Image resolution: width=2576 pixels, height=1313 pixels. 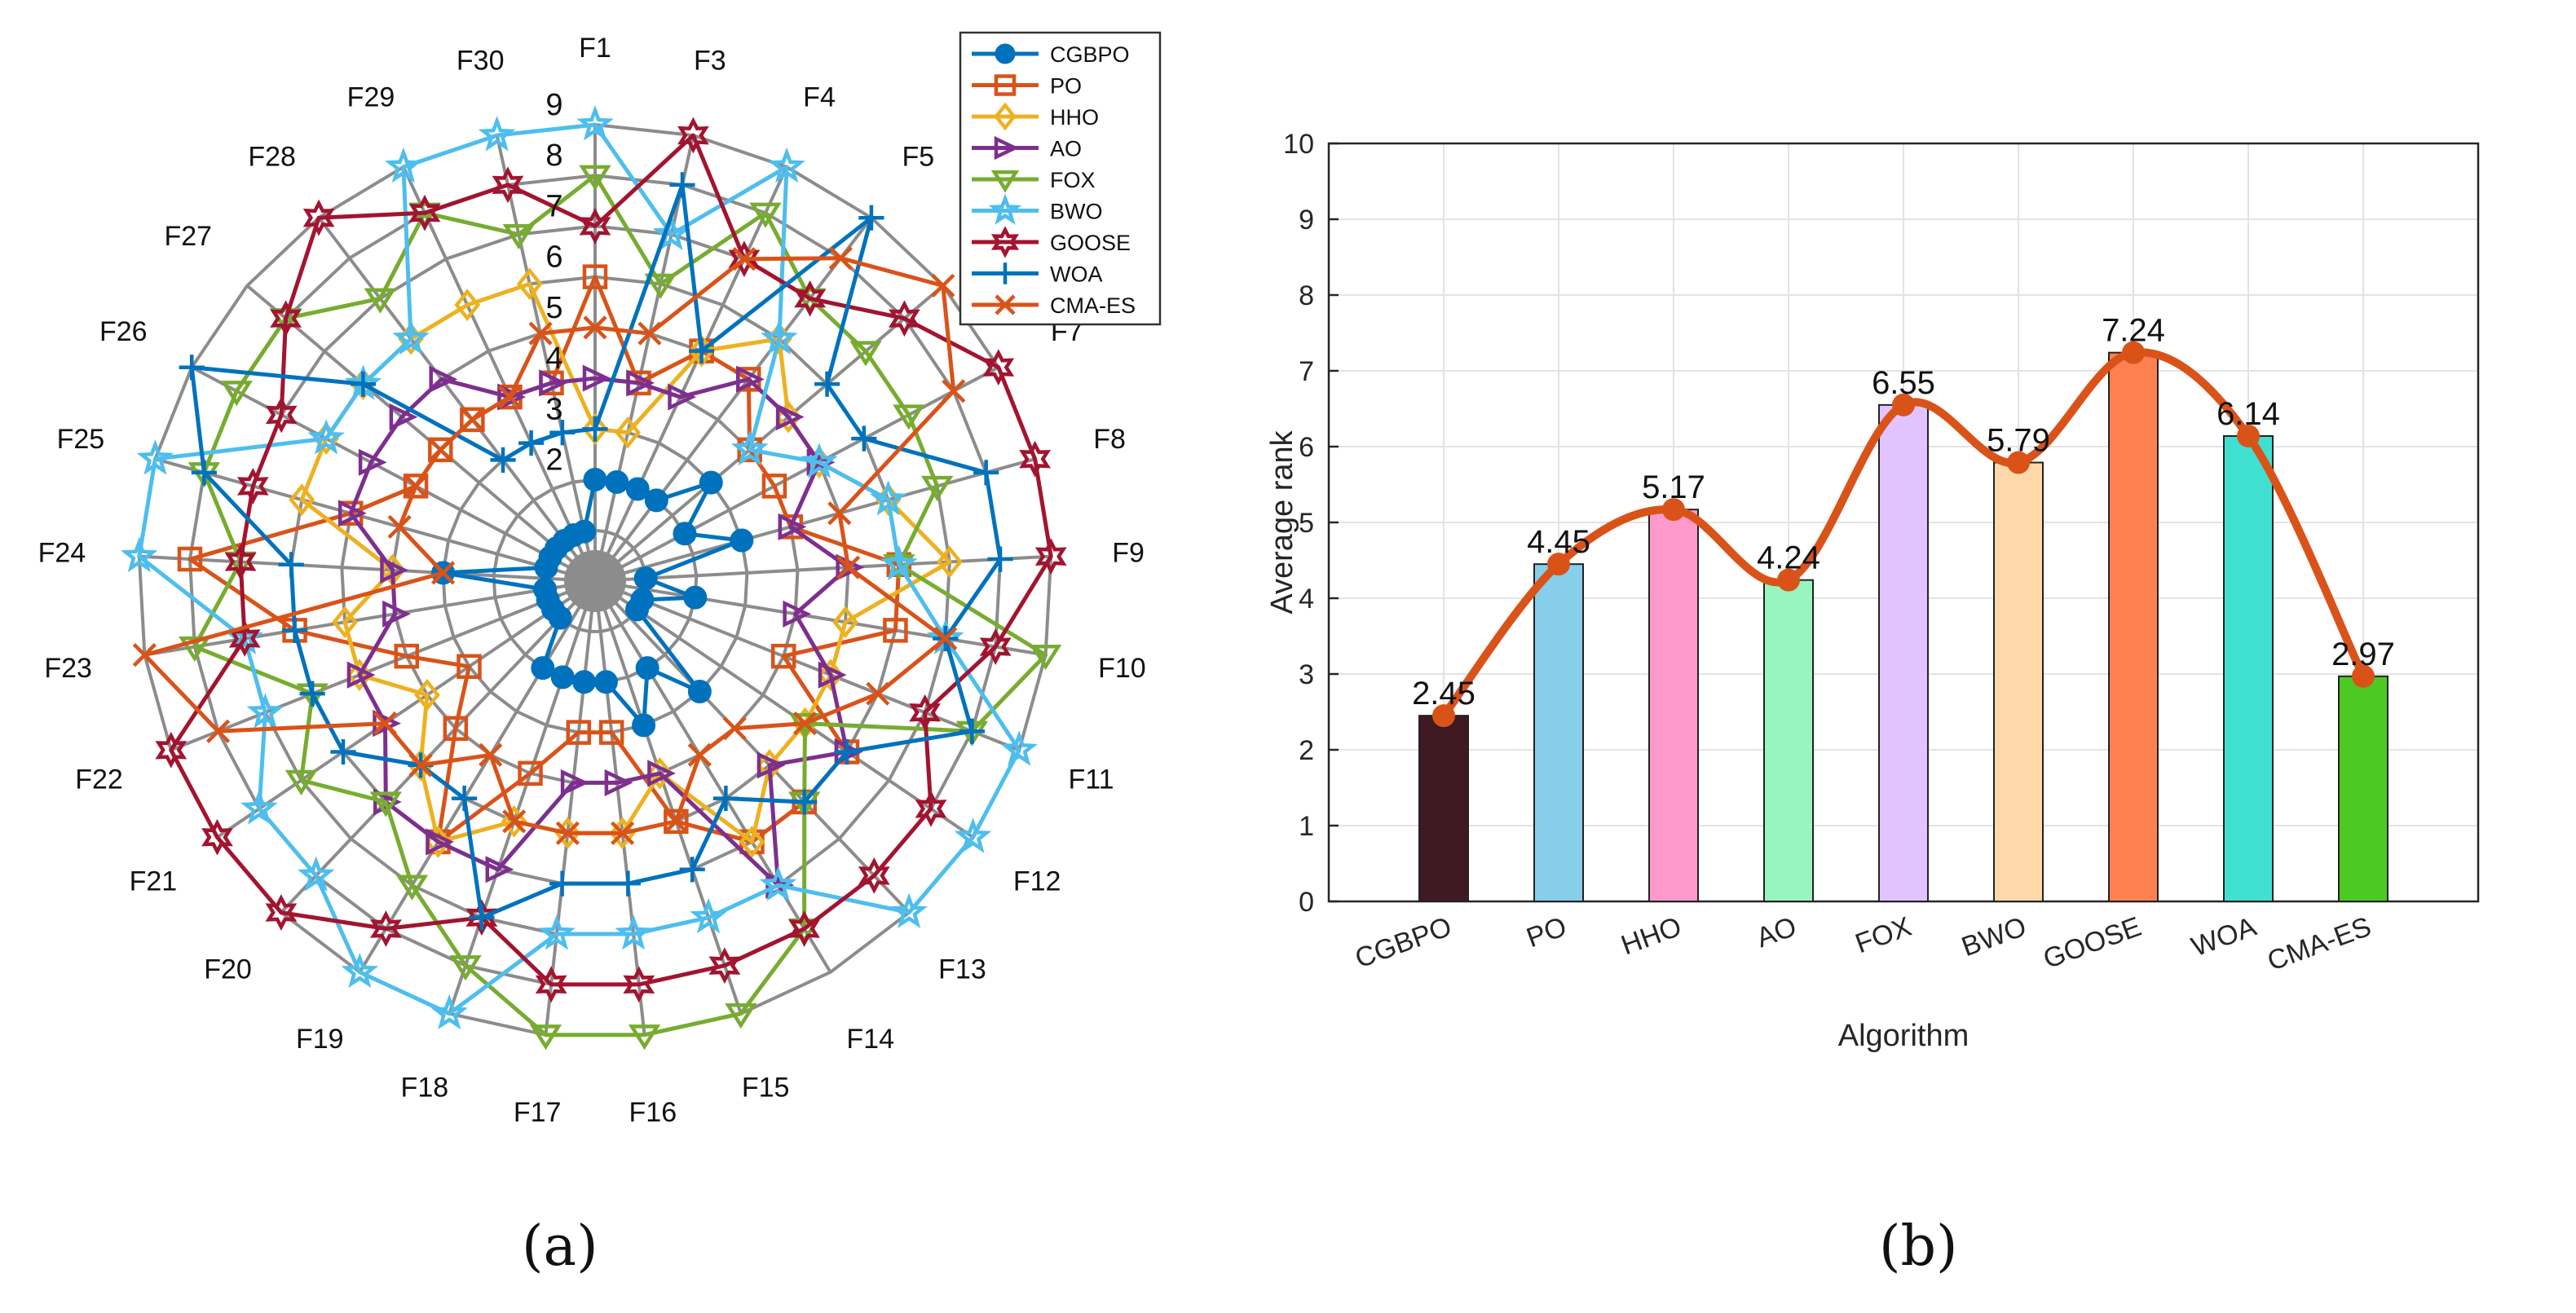 I want to click on marker-cma-es-f28, so click(x=472, y=420).